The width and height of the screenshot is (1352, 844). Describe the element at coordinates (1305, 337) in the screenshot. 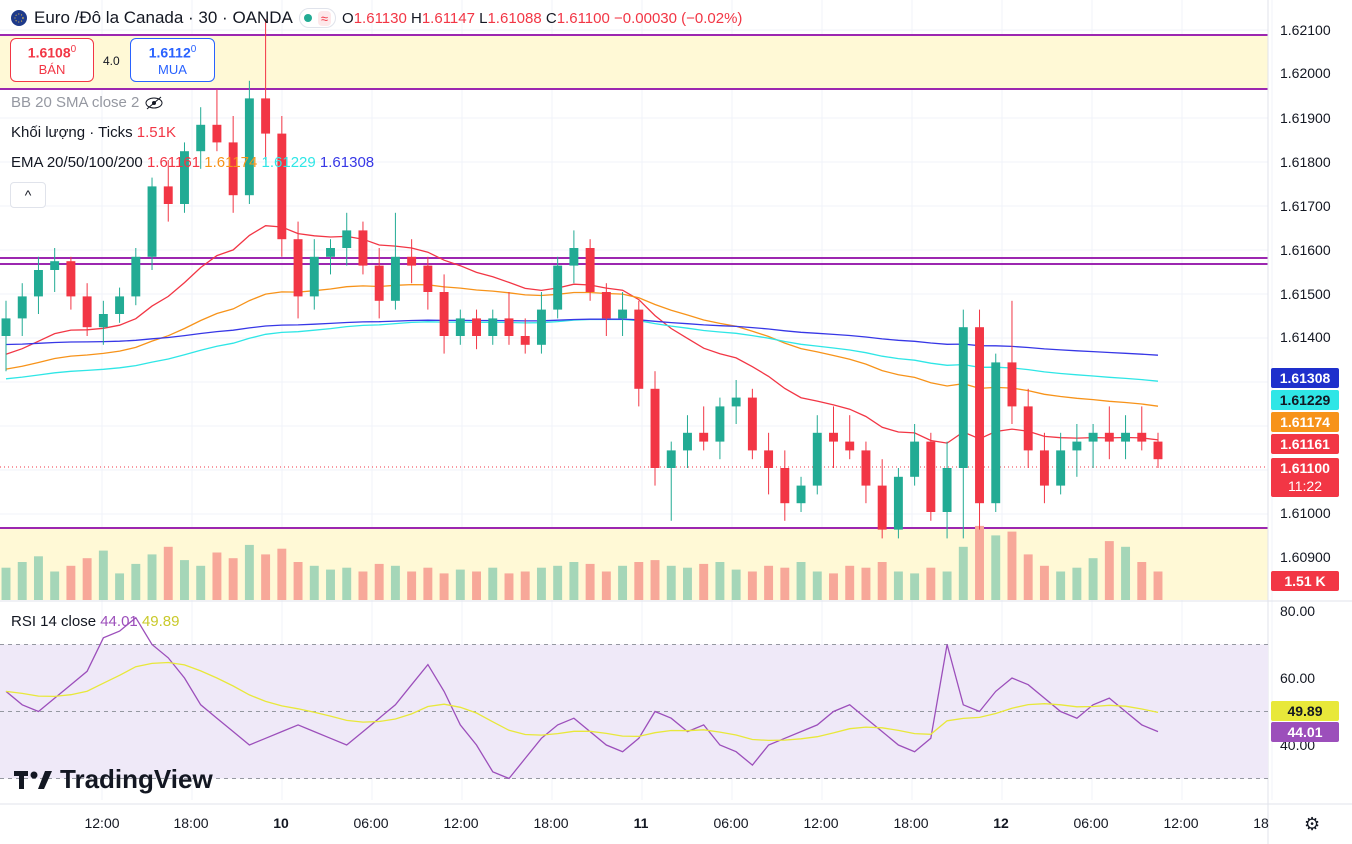

I see `price-axis-label: 1.61400` at that location.